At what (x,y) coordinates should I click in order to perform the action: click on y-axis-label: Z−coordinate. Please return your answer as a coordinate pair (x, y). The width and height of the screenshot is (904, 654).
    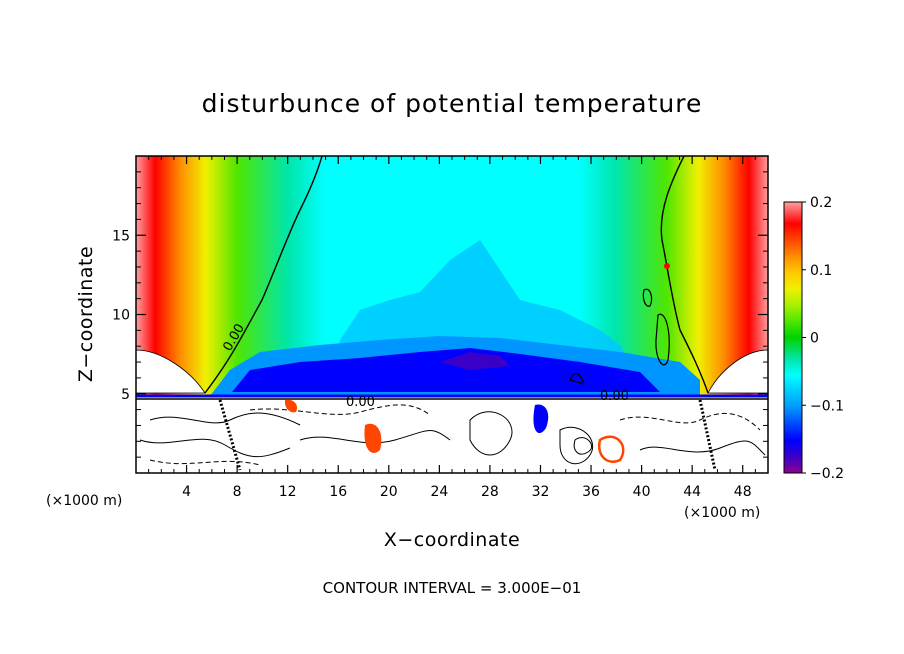
    Looking at the image, I should click on (86, 314).